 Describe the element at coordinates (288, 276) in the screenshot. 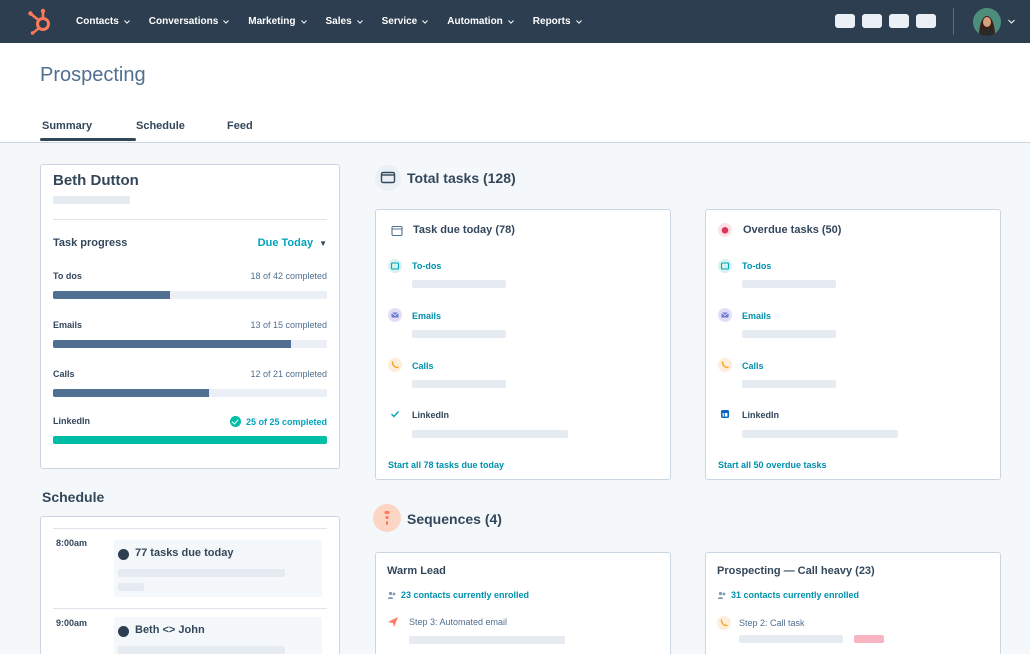

I see `progress-count-todos: 18 of 42 completed` at that location.